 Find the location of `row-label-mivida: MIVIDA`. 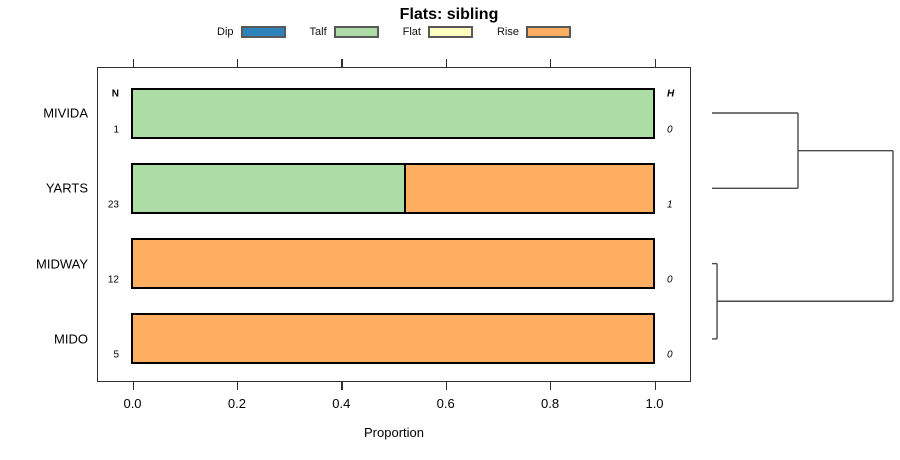

row-label-mivida: MIVIDA is located at coordinates (65, 113).